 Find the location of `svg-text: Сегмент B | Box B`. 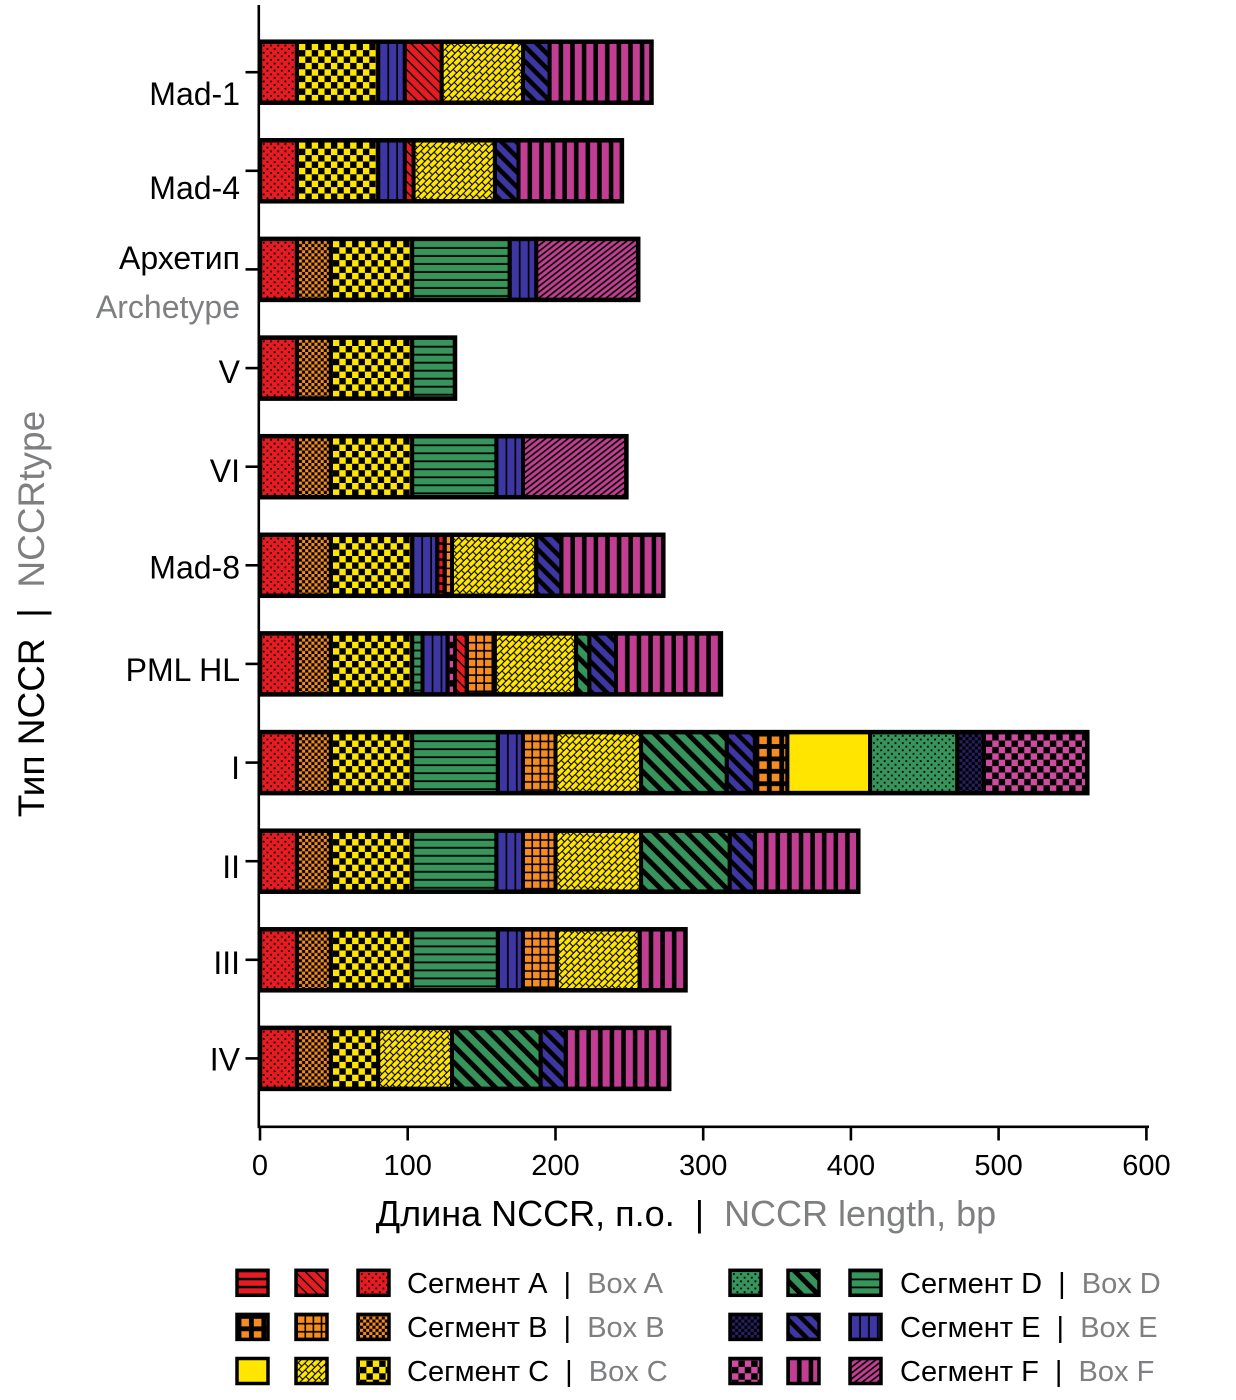

svg-text: Сегмент B | Box B is located at coordinates (536, 1328).